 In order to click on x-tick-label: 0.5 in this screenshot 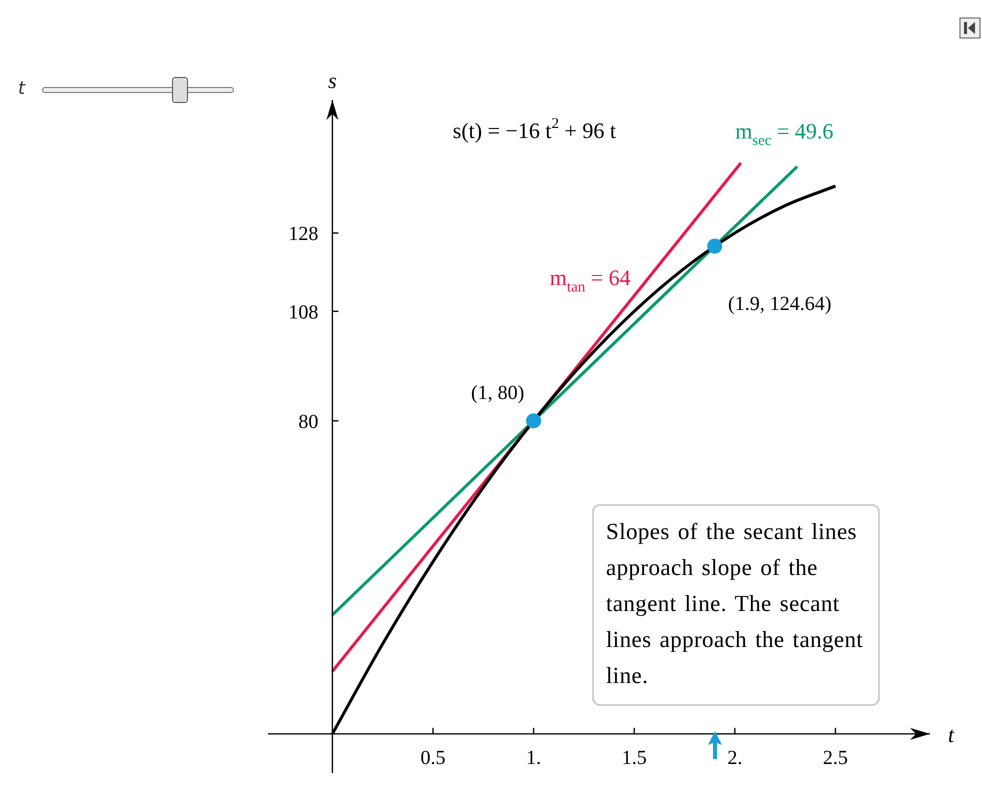, I will do `click(433, 757)`.